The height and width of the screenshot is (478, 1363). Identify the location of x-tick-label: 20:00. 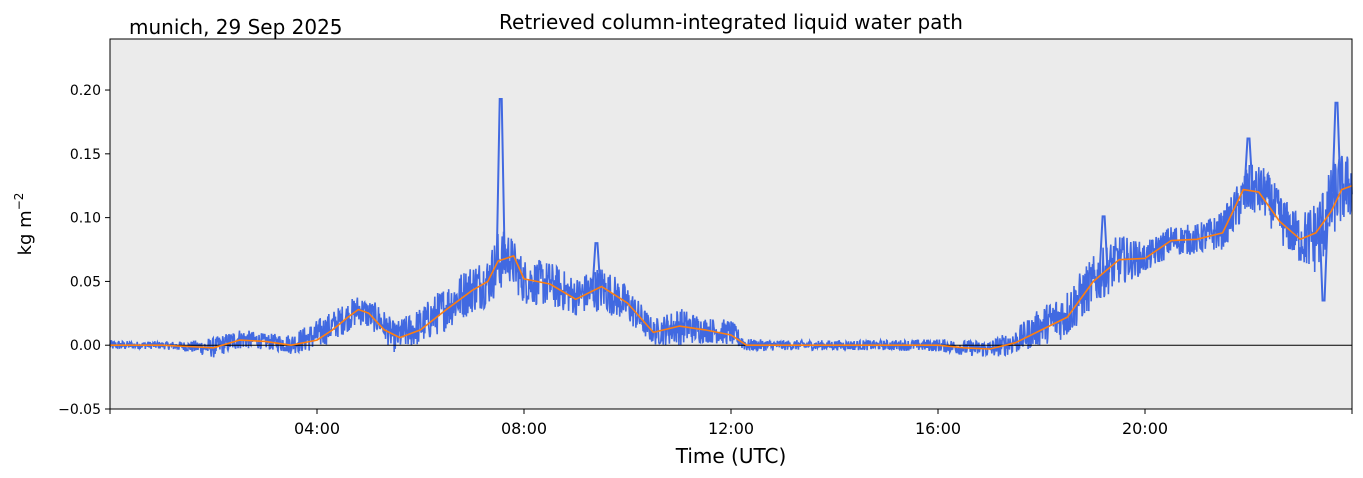
(1145, 428).